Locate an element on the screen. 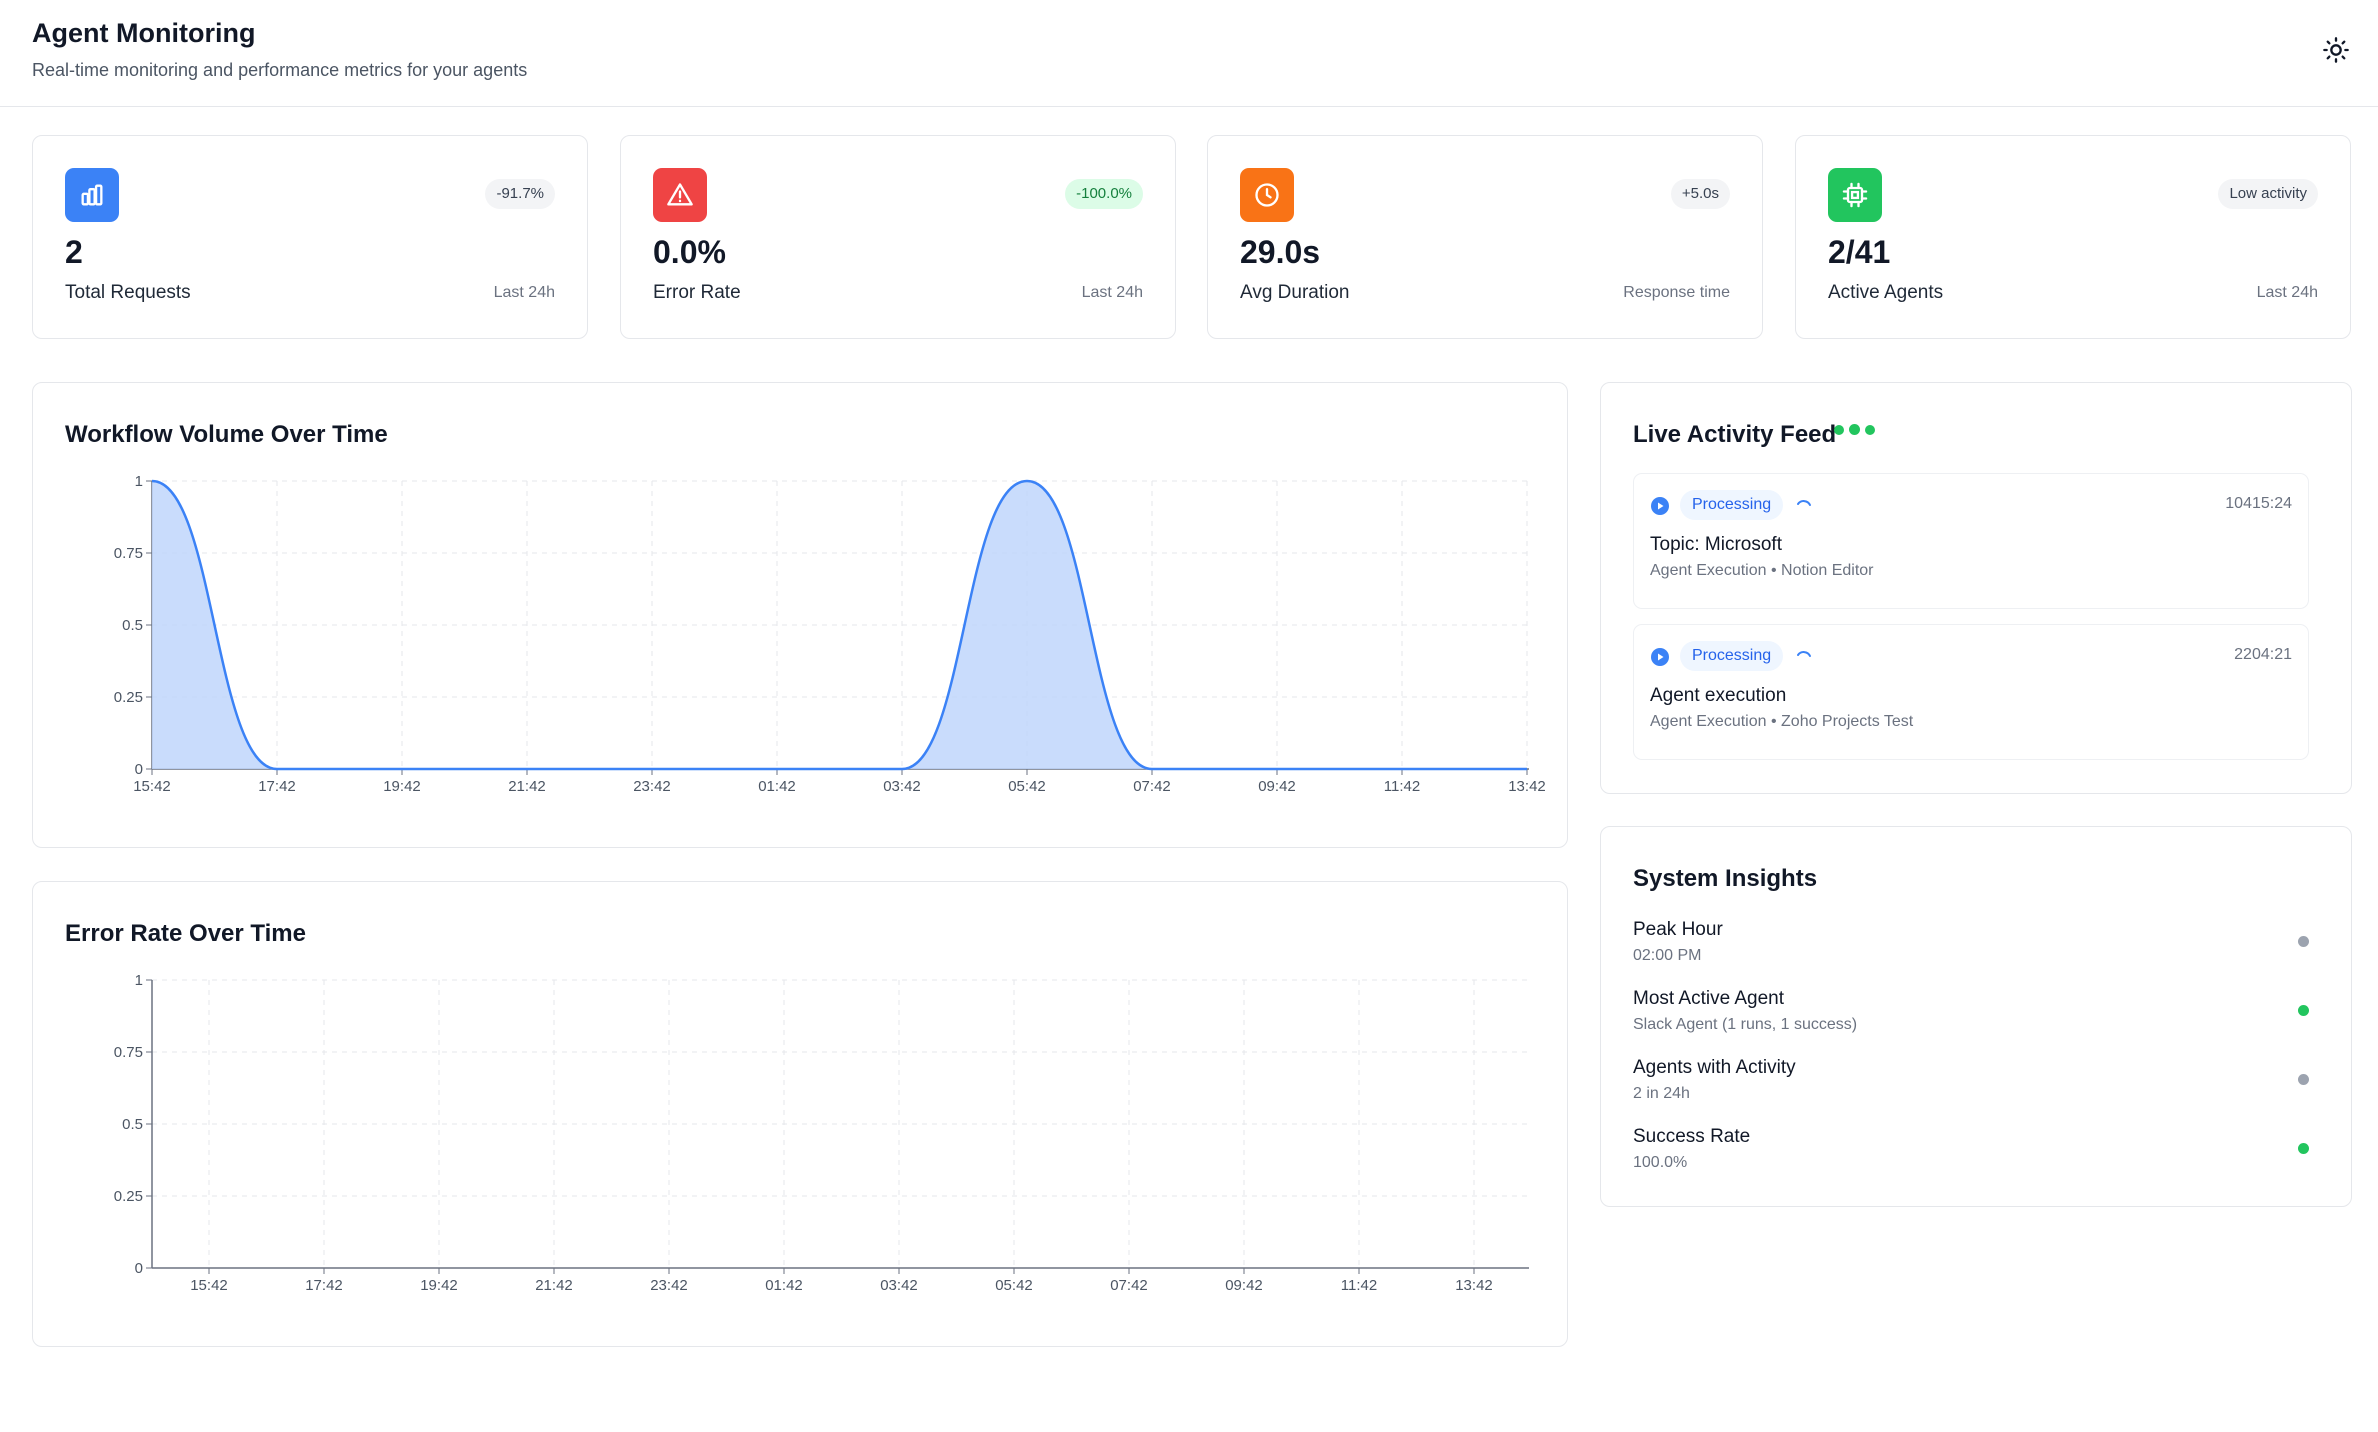 Image resolution: width=2378 pixels, height=1432 pixels. insight-value: 2 in 24h is located at coordinates (1661, 1093).